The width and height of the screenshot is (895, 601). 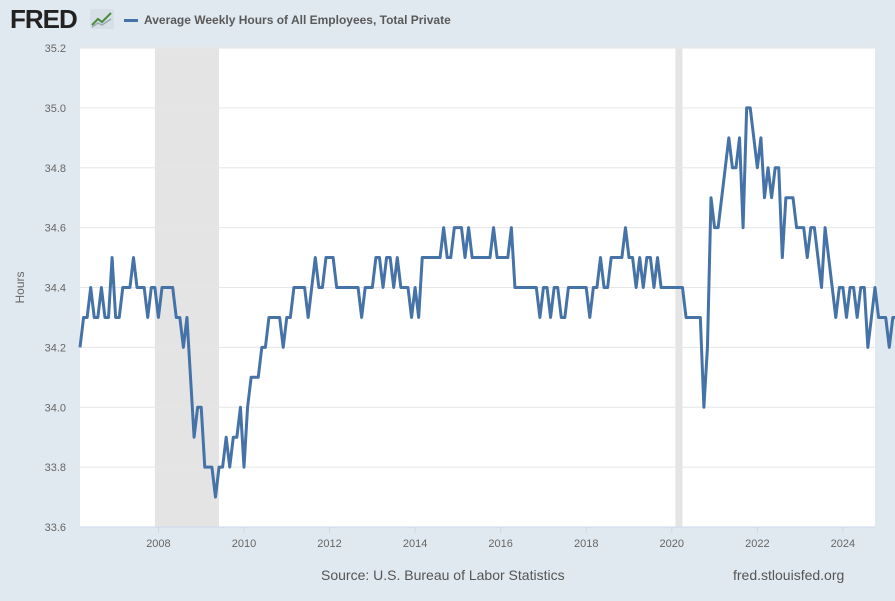 What do you see at coordinates (443, 575) in the screenshot?
I see `source-note: Source: U.S. Bureau of Labor Statistics` at bounding box center [443, 575].